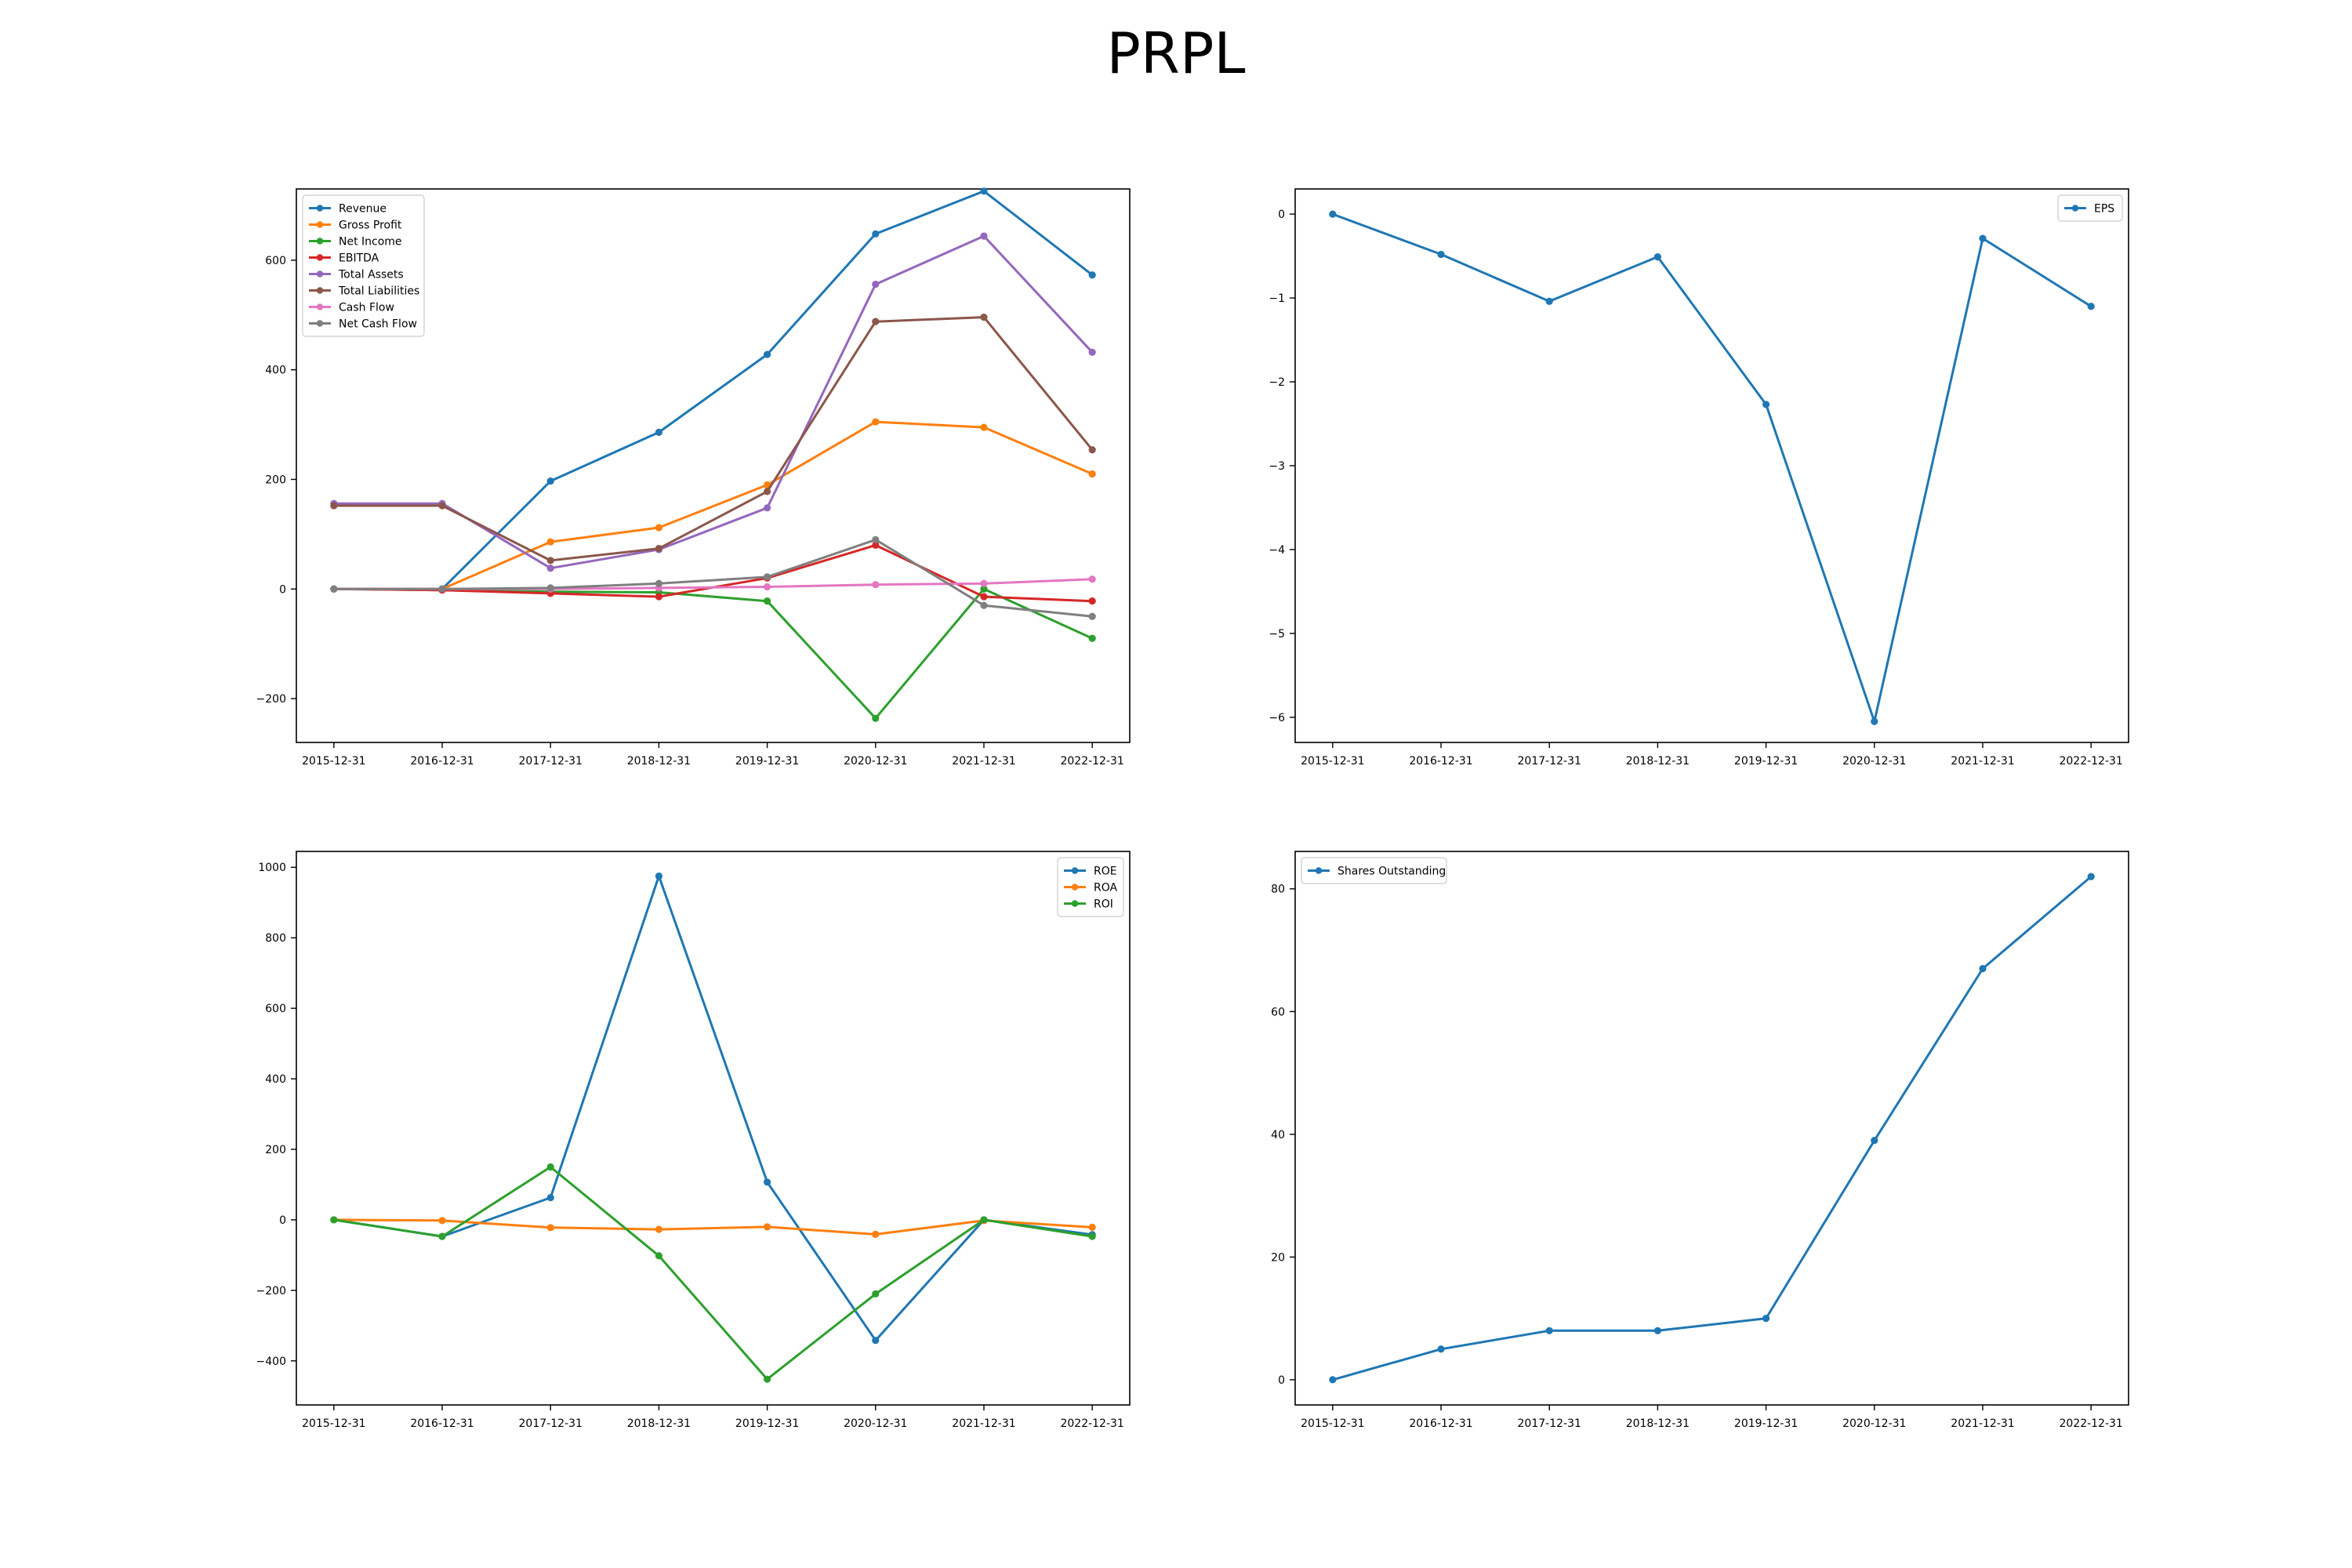 The width and height of the screenshot is (2352, 1568). Describe the element at coordinates (1277, 634) in the screenshot. I see `y-tick-label: −5` at that location.